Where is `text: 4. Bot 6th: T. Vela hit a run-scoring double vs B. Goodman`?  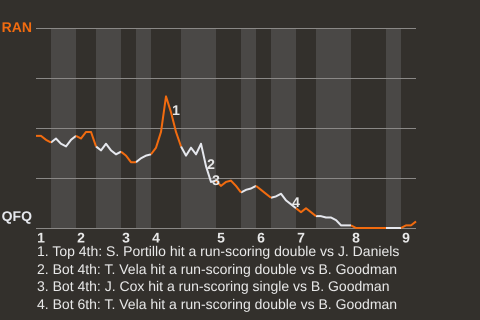
text: 4. Bot 6th: T. Vela hit a run-scoring double vs B. Goodman is located at coordinates (217, 304).